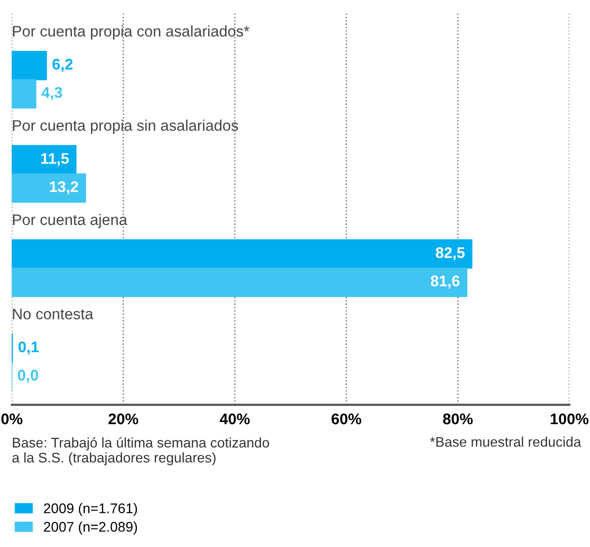  What do you see at coordinates (53, 314) in the screenshot?
I see `y-tick-label: No contesta` at bounding box center [53, 314].